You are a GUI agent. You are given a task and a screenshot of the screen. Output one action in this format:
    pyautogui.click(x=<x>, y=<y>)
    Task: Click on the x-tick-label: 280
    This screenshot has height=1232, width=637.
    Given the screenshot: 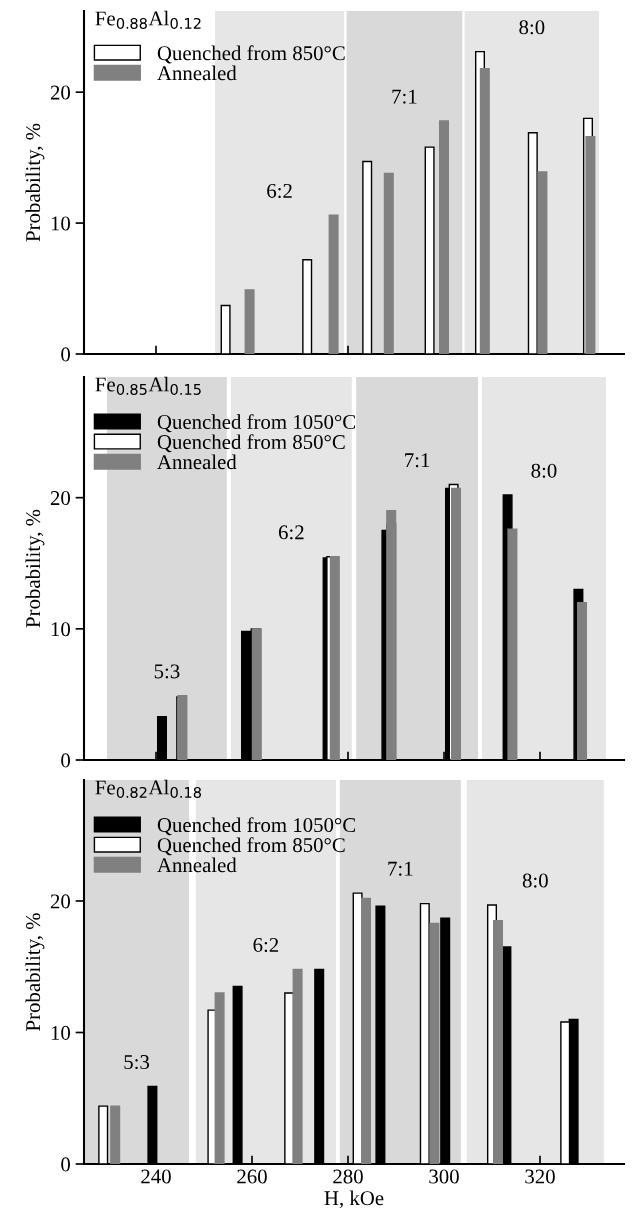 What is the action you would take?
    pyautogui.click(x=348, y=1176)
    